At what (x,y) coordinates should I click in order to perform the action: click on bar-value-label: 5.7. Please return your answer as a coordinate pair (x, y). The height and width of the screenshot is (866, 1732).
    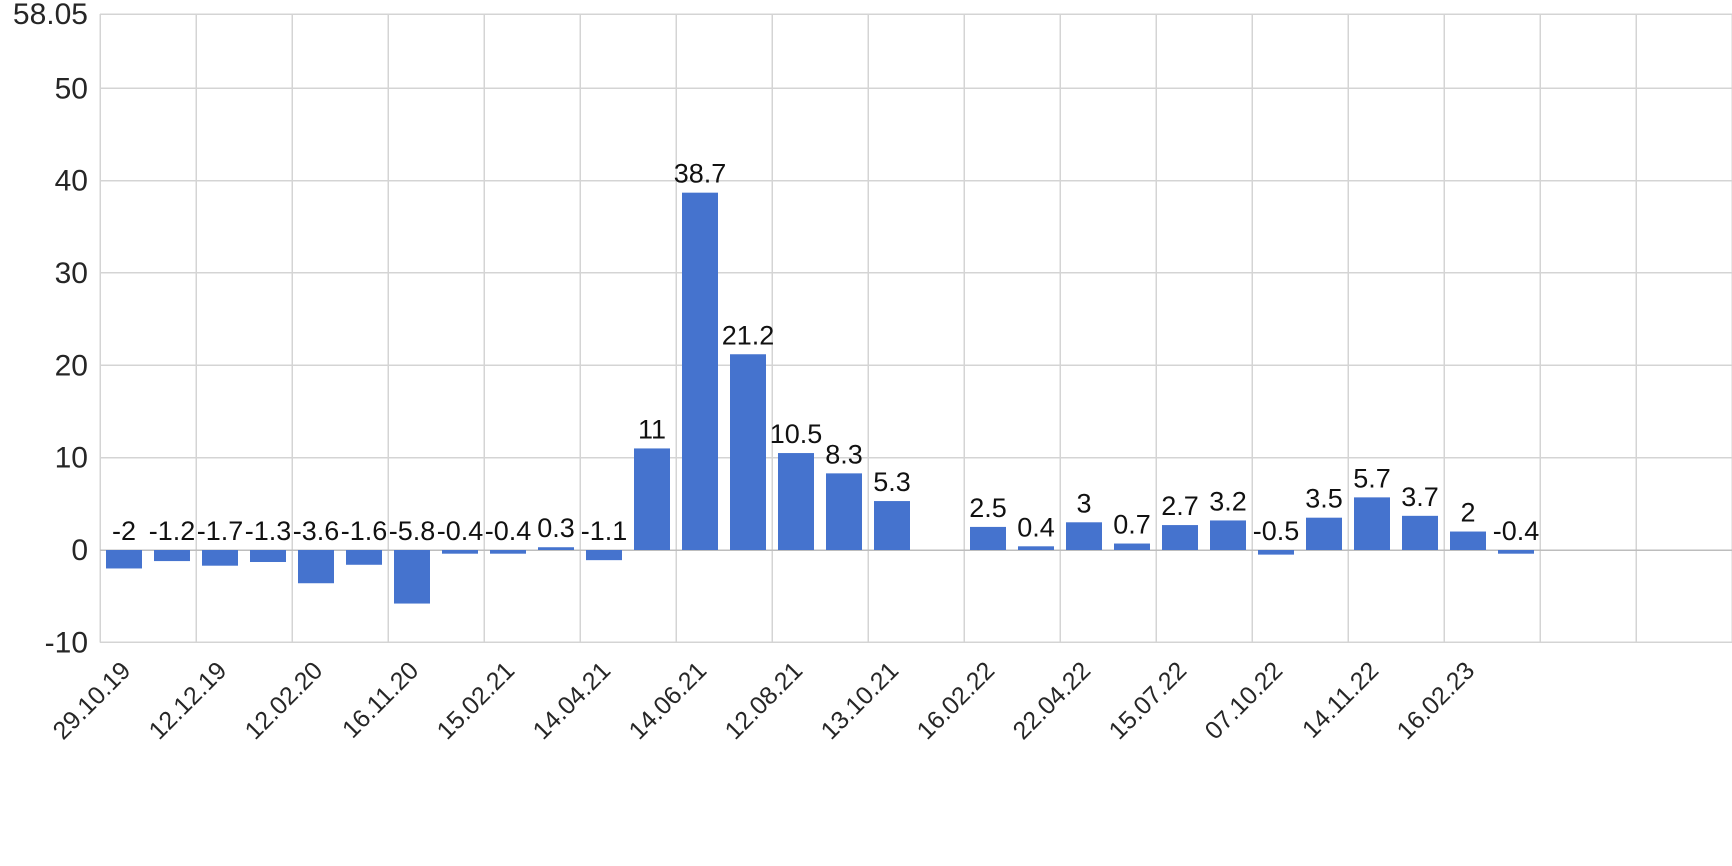
    Looking at the image, I should click on (1372, 478).